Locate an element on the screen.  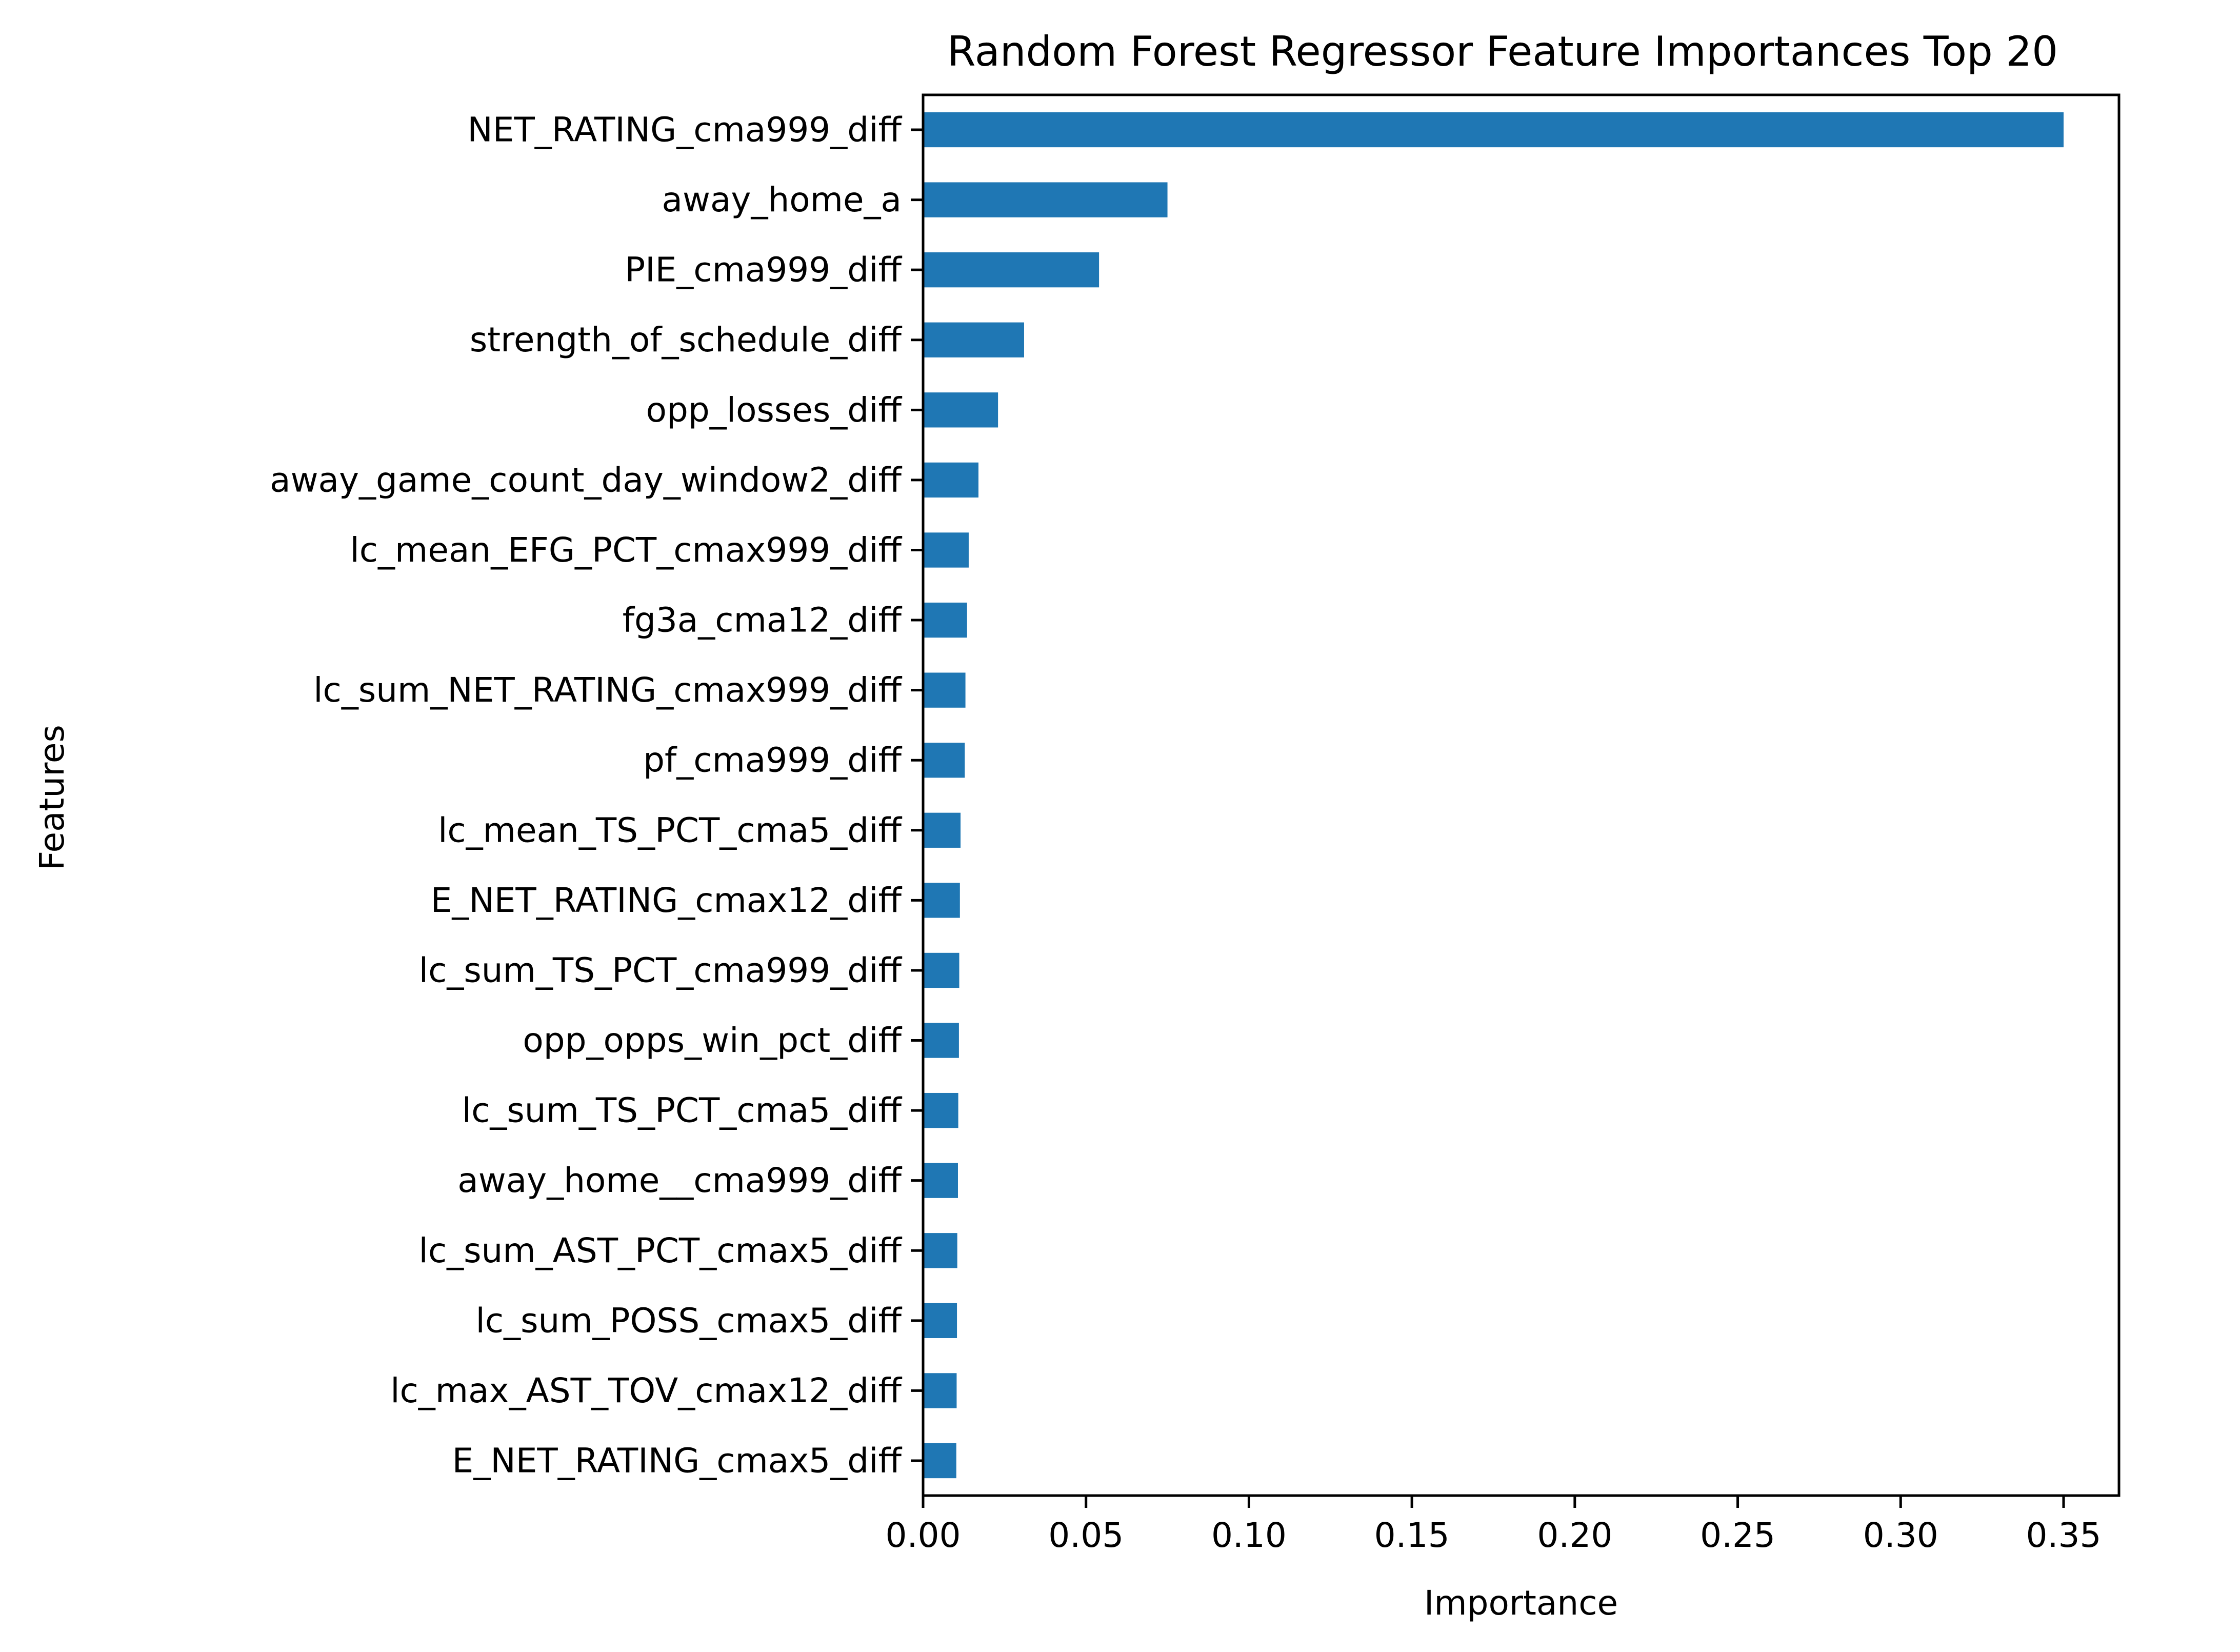
y-tick-label: E_NET_RATING_cmax12_diff is located at coordinates (667, 900).